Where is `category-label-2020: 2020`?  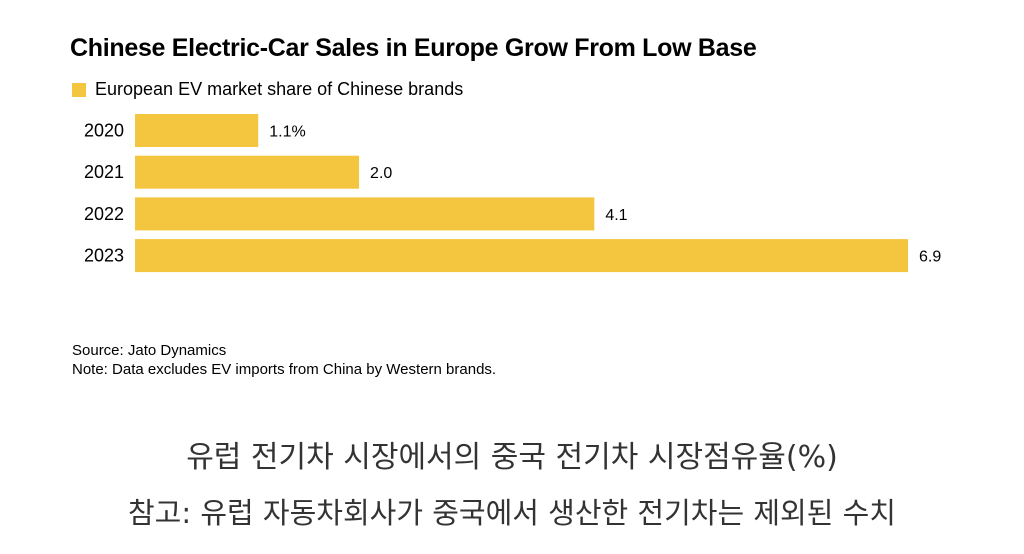
category-label-2020: 2020 is located at coordinates (104, 131).